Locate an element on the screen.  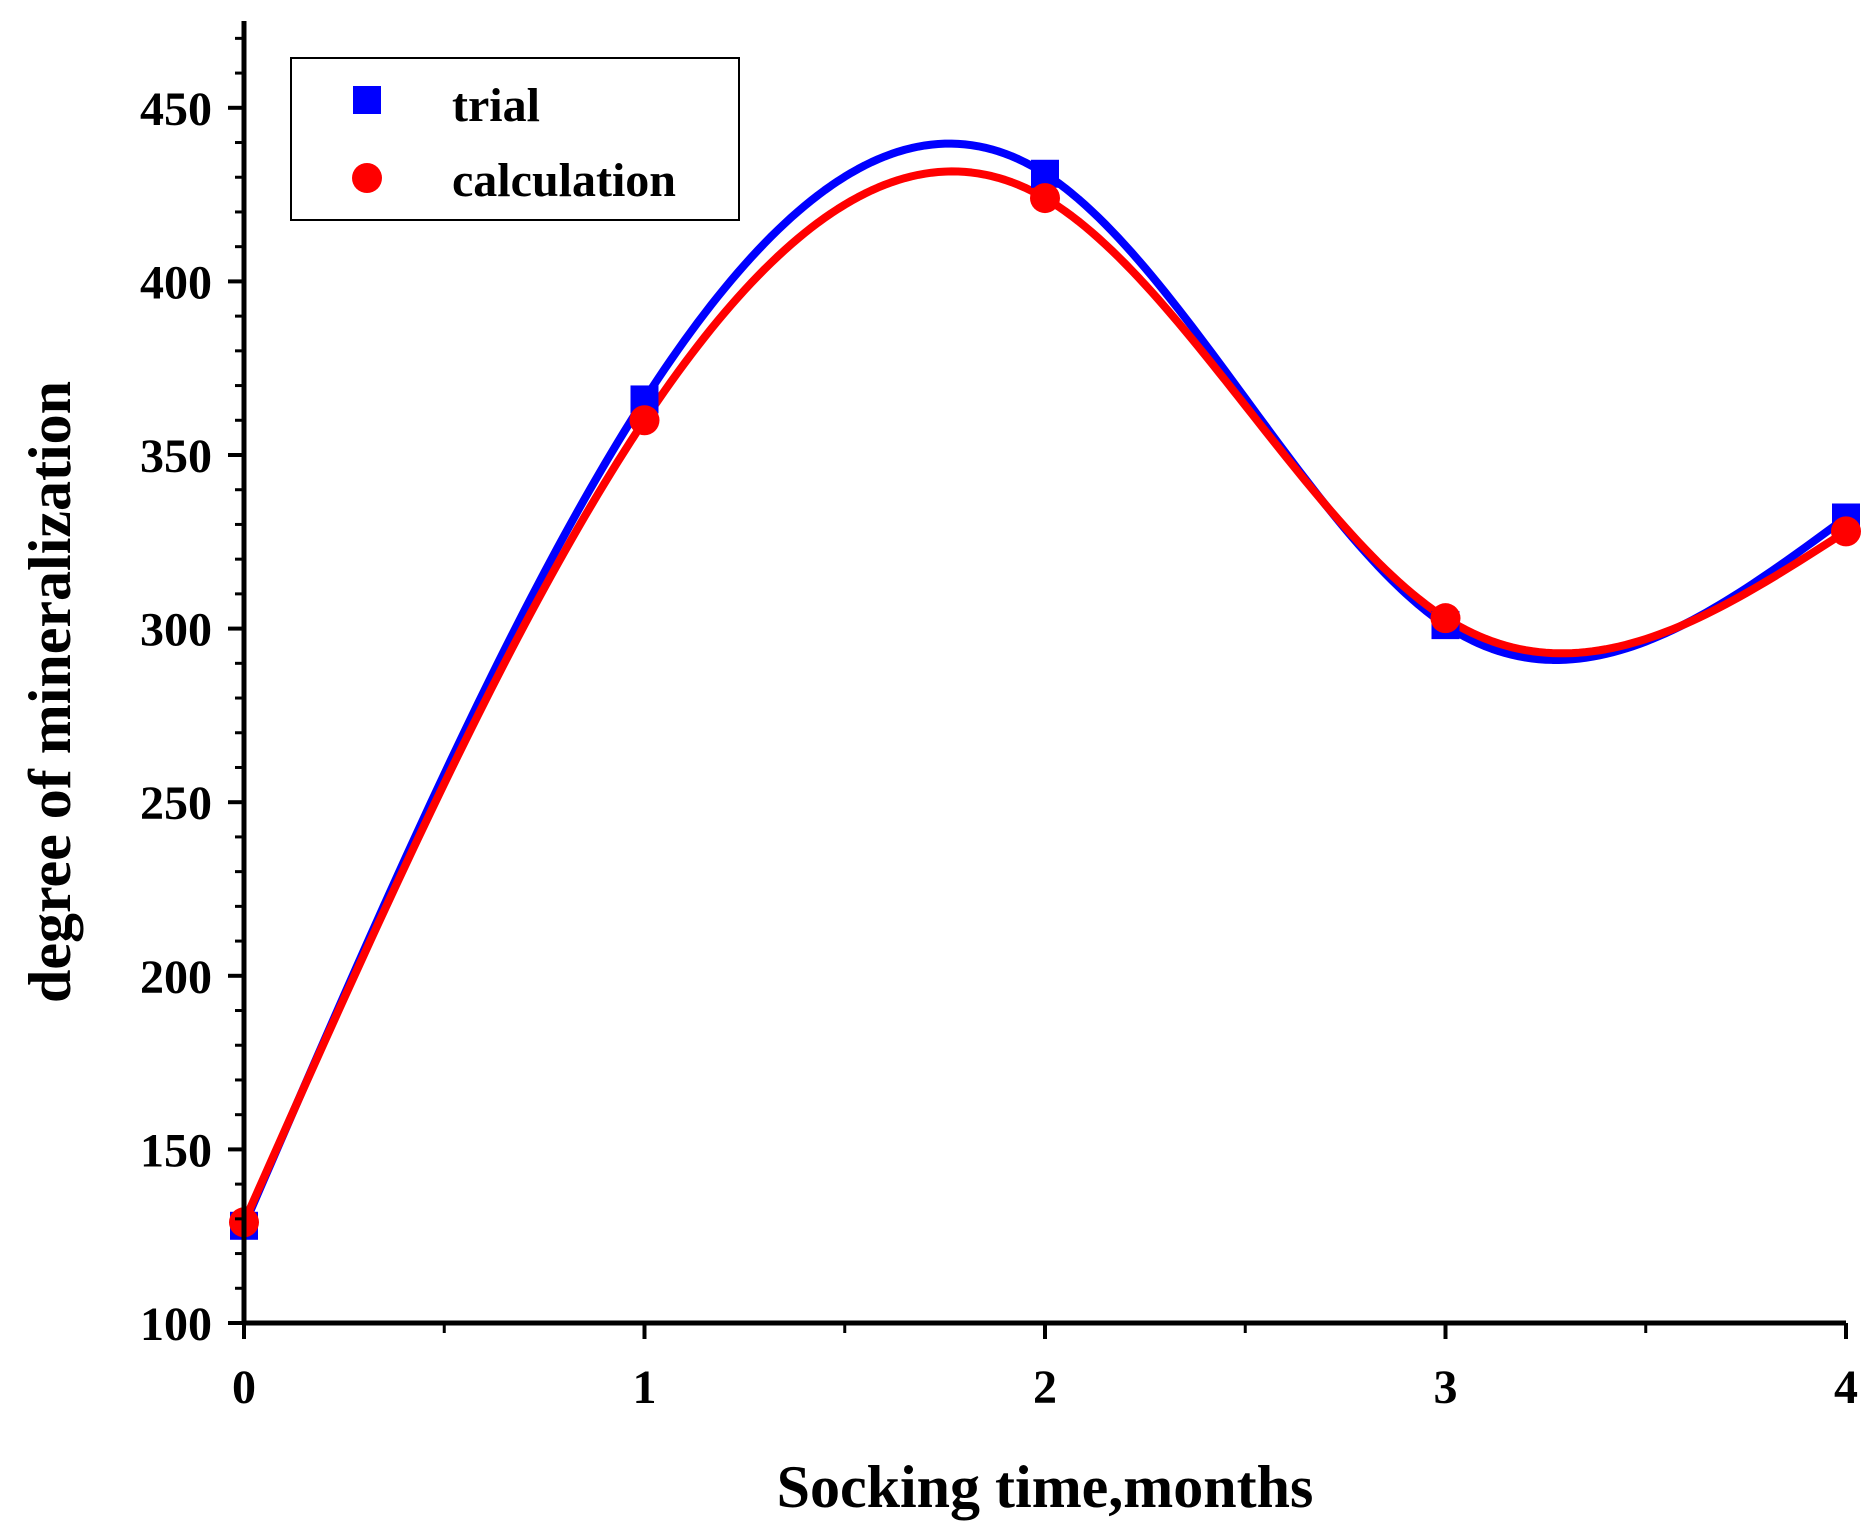
legend-box is located at coordinates (515, 139).